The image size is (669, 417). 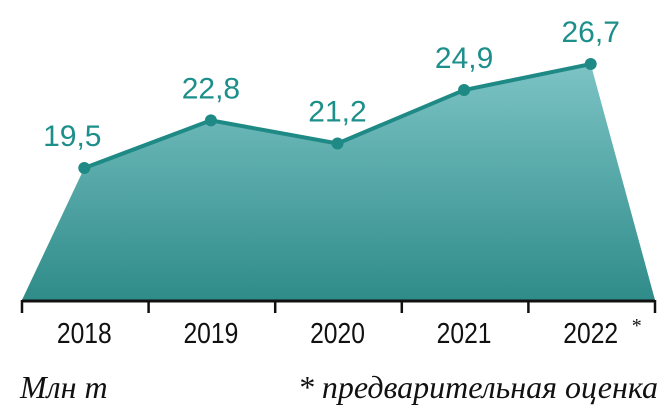 I want to click on x-tick-label: 2021, so click(x=464, y=333).